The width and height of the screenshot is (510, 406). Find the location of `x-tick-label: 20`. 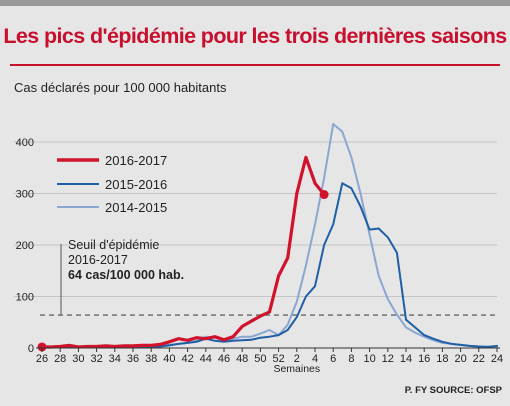

x-tick-label: 20 is located at coordinates (460, 359).